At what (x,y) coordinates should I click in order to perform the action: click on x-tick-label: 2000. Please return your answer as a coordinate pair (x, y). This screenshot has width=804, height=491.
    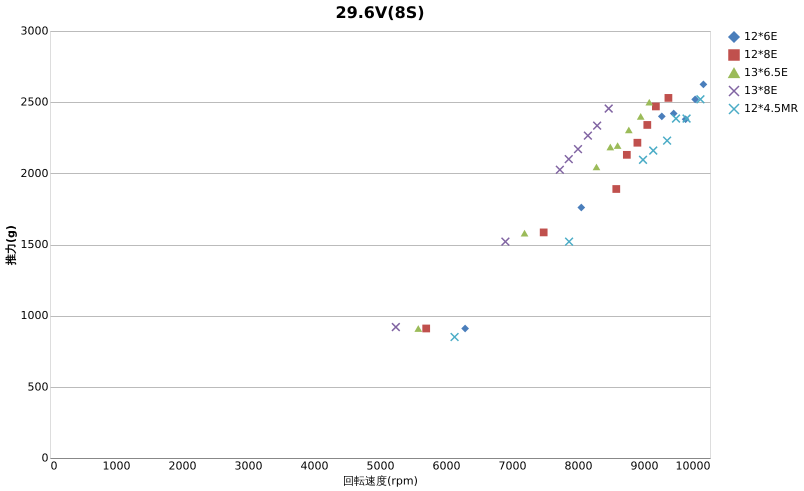
    Looking at the image, I should click on (182, 466).